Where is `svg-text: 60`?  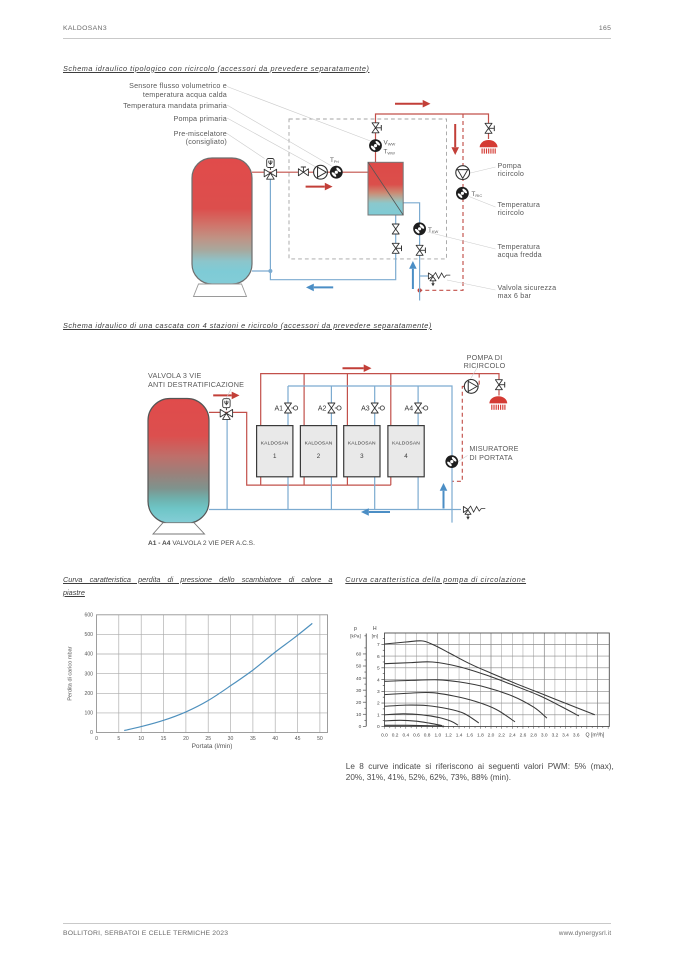 svg-text: 60 is located at coordinates (359, 655).